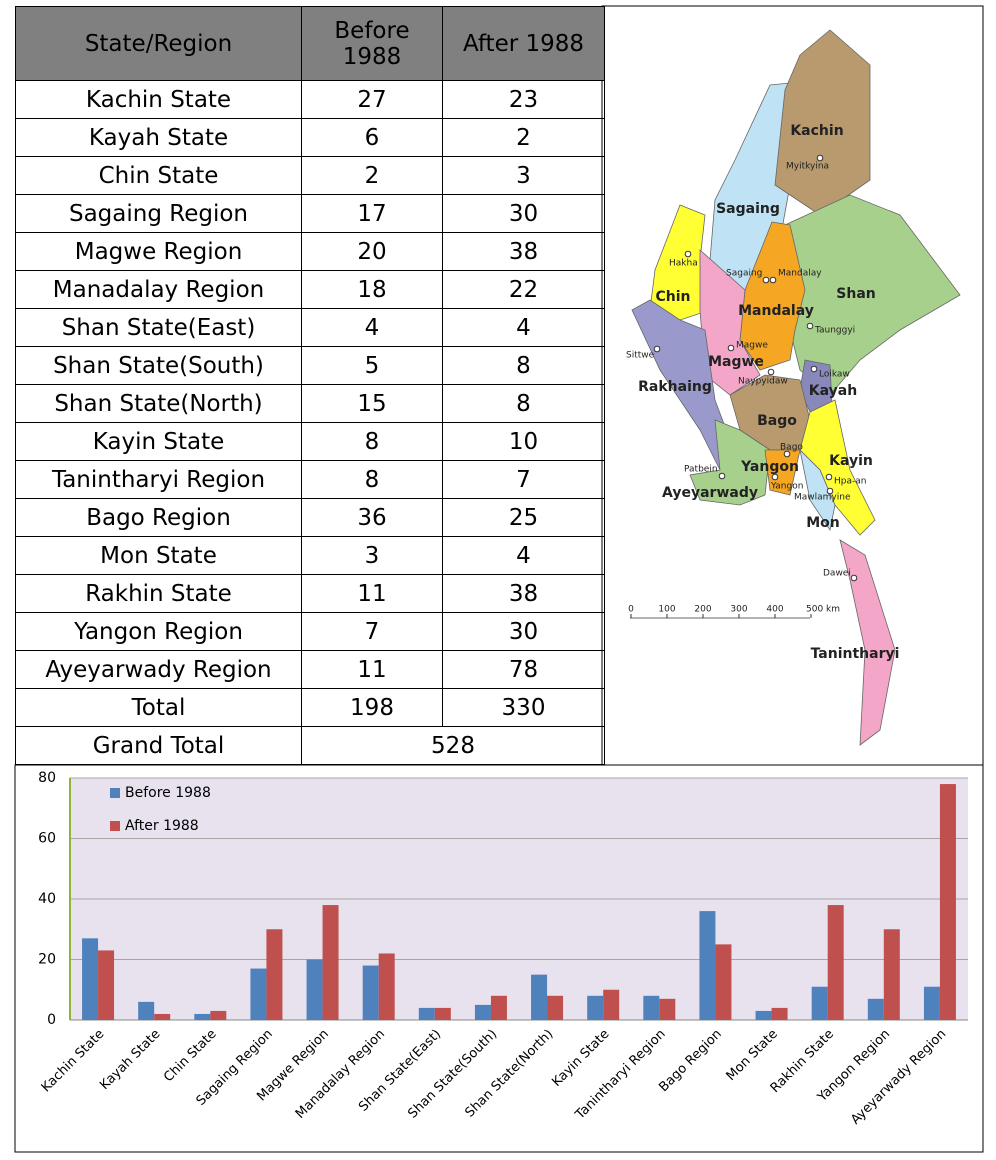 The width and height of the screenshot is (996, 1160). Describe the element at coordinates (523, 707) in the screenshot. I see `table-cell: 330` at that location.